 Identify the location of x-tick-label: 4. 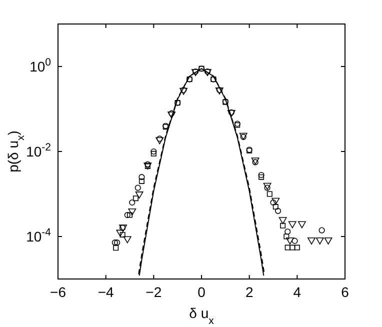
(297, 292).